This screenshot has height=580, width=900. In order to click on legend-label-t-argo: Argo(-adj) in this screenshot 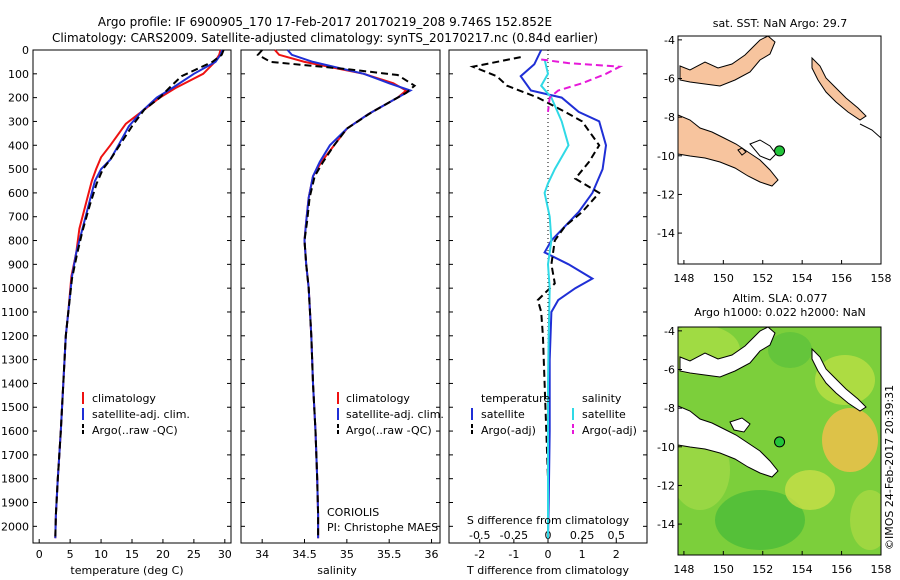, I will do `click(508, 430)`.